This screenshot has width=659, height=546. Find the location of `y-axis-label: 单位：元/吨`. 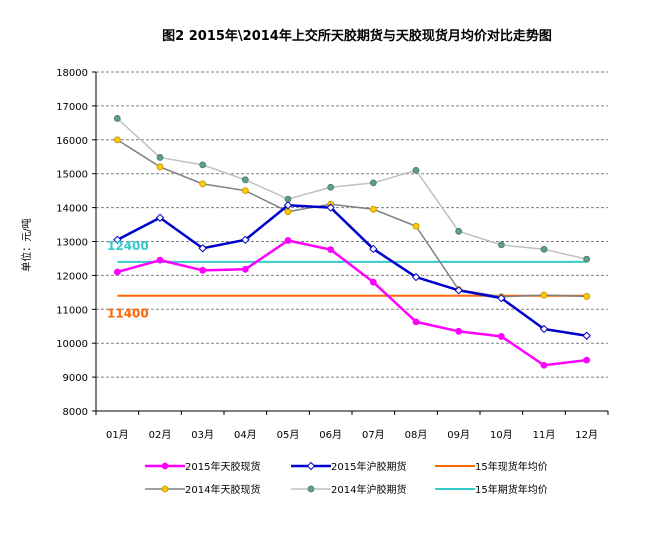

y-axis-label: 单位：元/吨 is located at coordinates (26, 244).